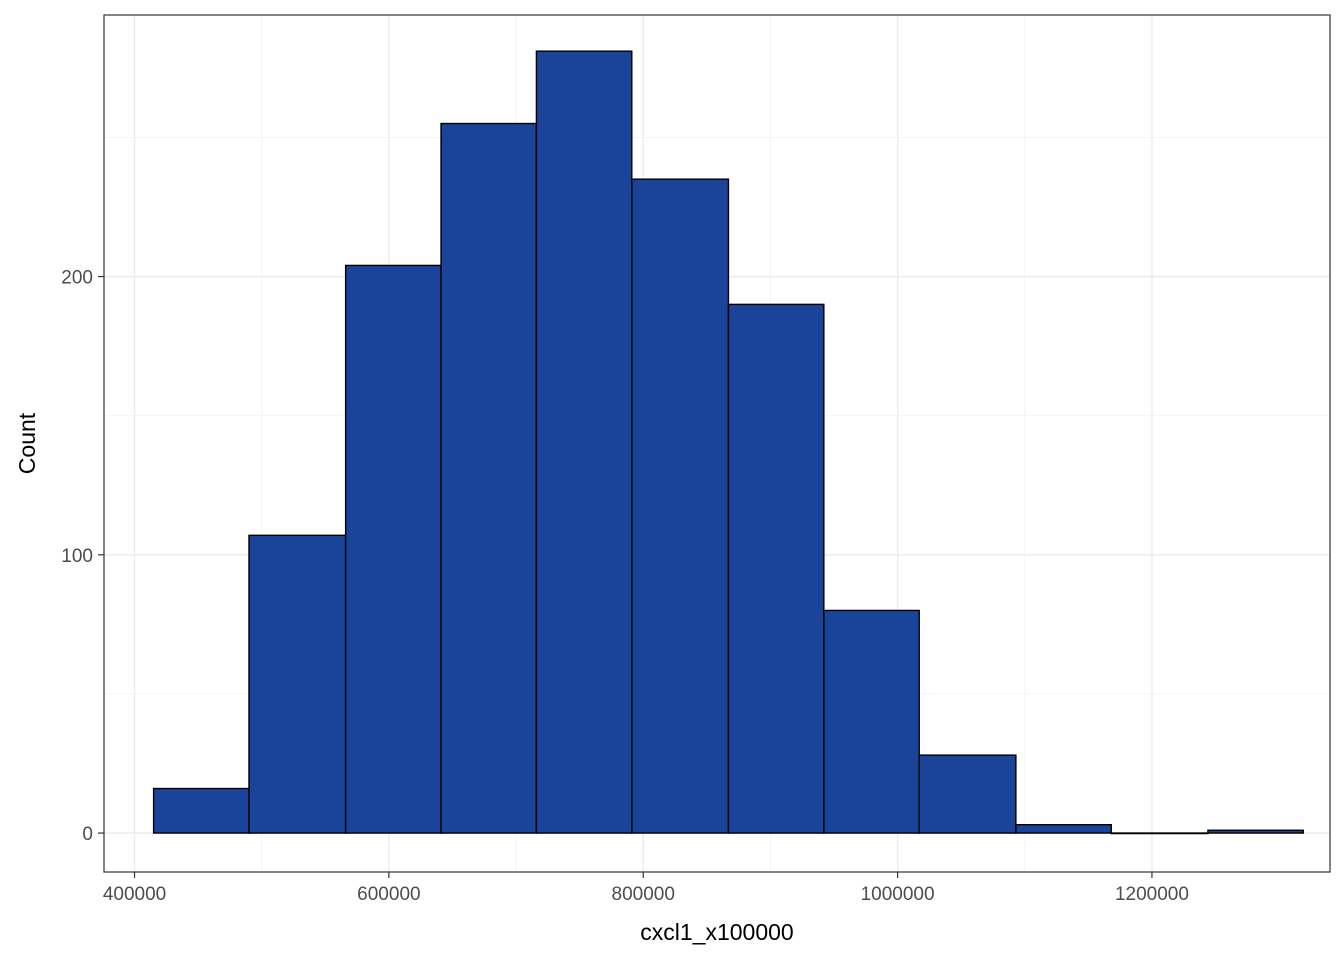 The width and height of the screenshot is (1344, 965). I want to click on y-tick-label: 100, so click(77, 556).